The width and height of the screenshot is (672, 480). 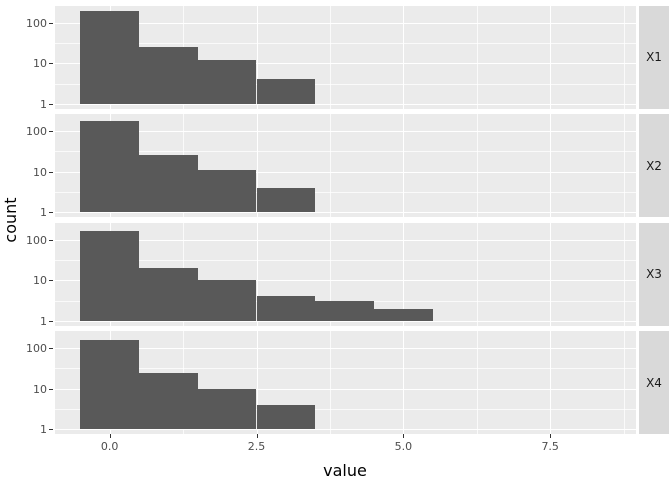 What do you see at coordinates (345, 470) in the screenshot?
I see `x-axis-title: value` at bounding box center [345, 470].